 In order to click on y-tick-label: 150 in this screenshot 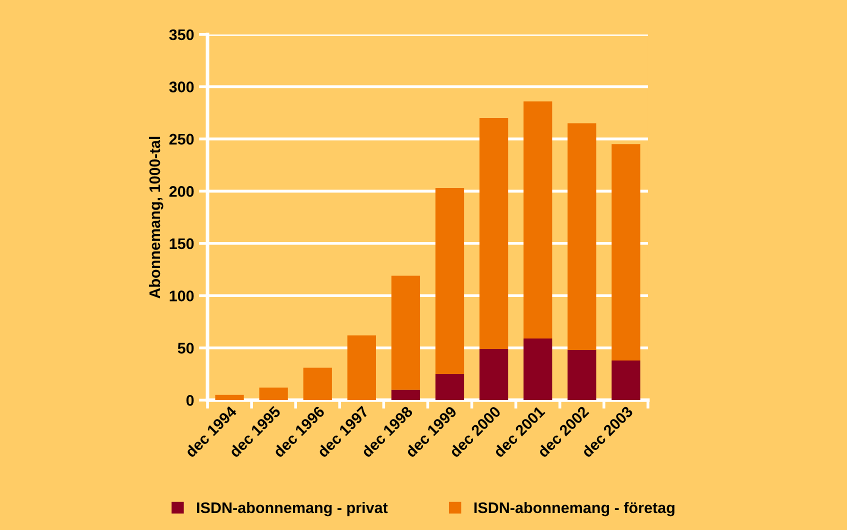, I will do `click(182, 244)`.